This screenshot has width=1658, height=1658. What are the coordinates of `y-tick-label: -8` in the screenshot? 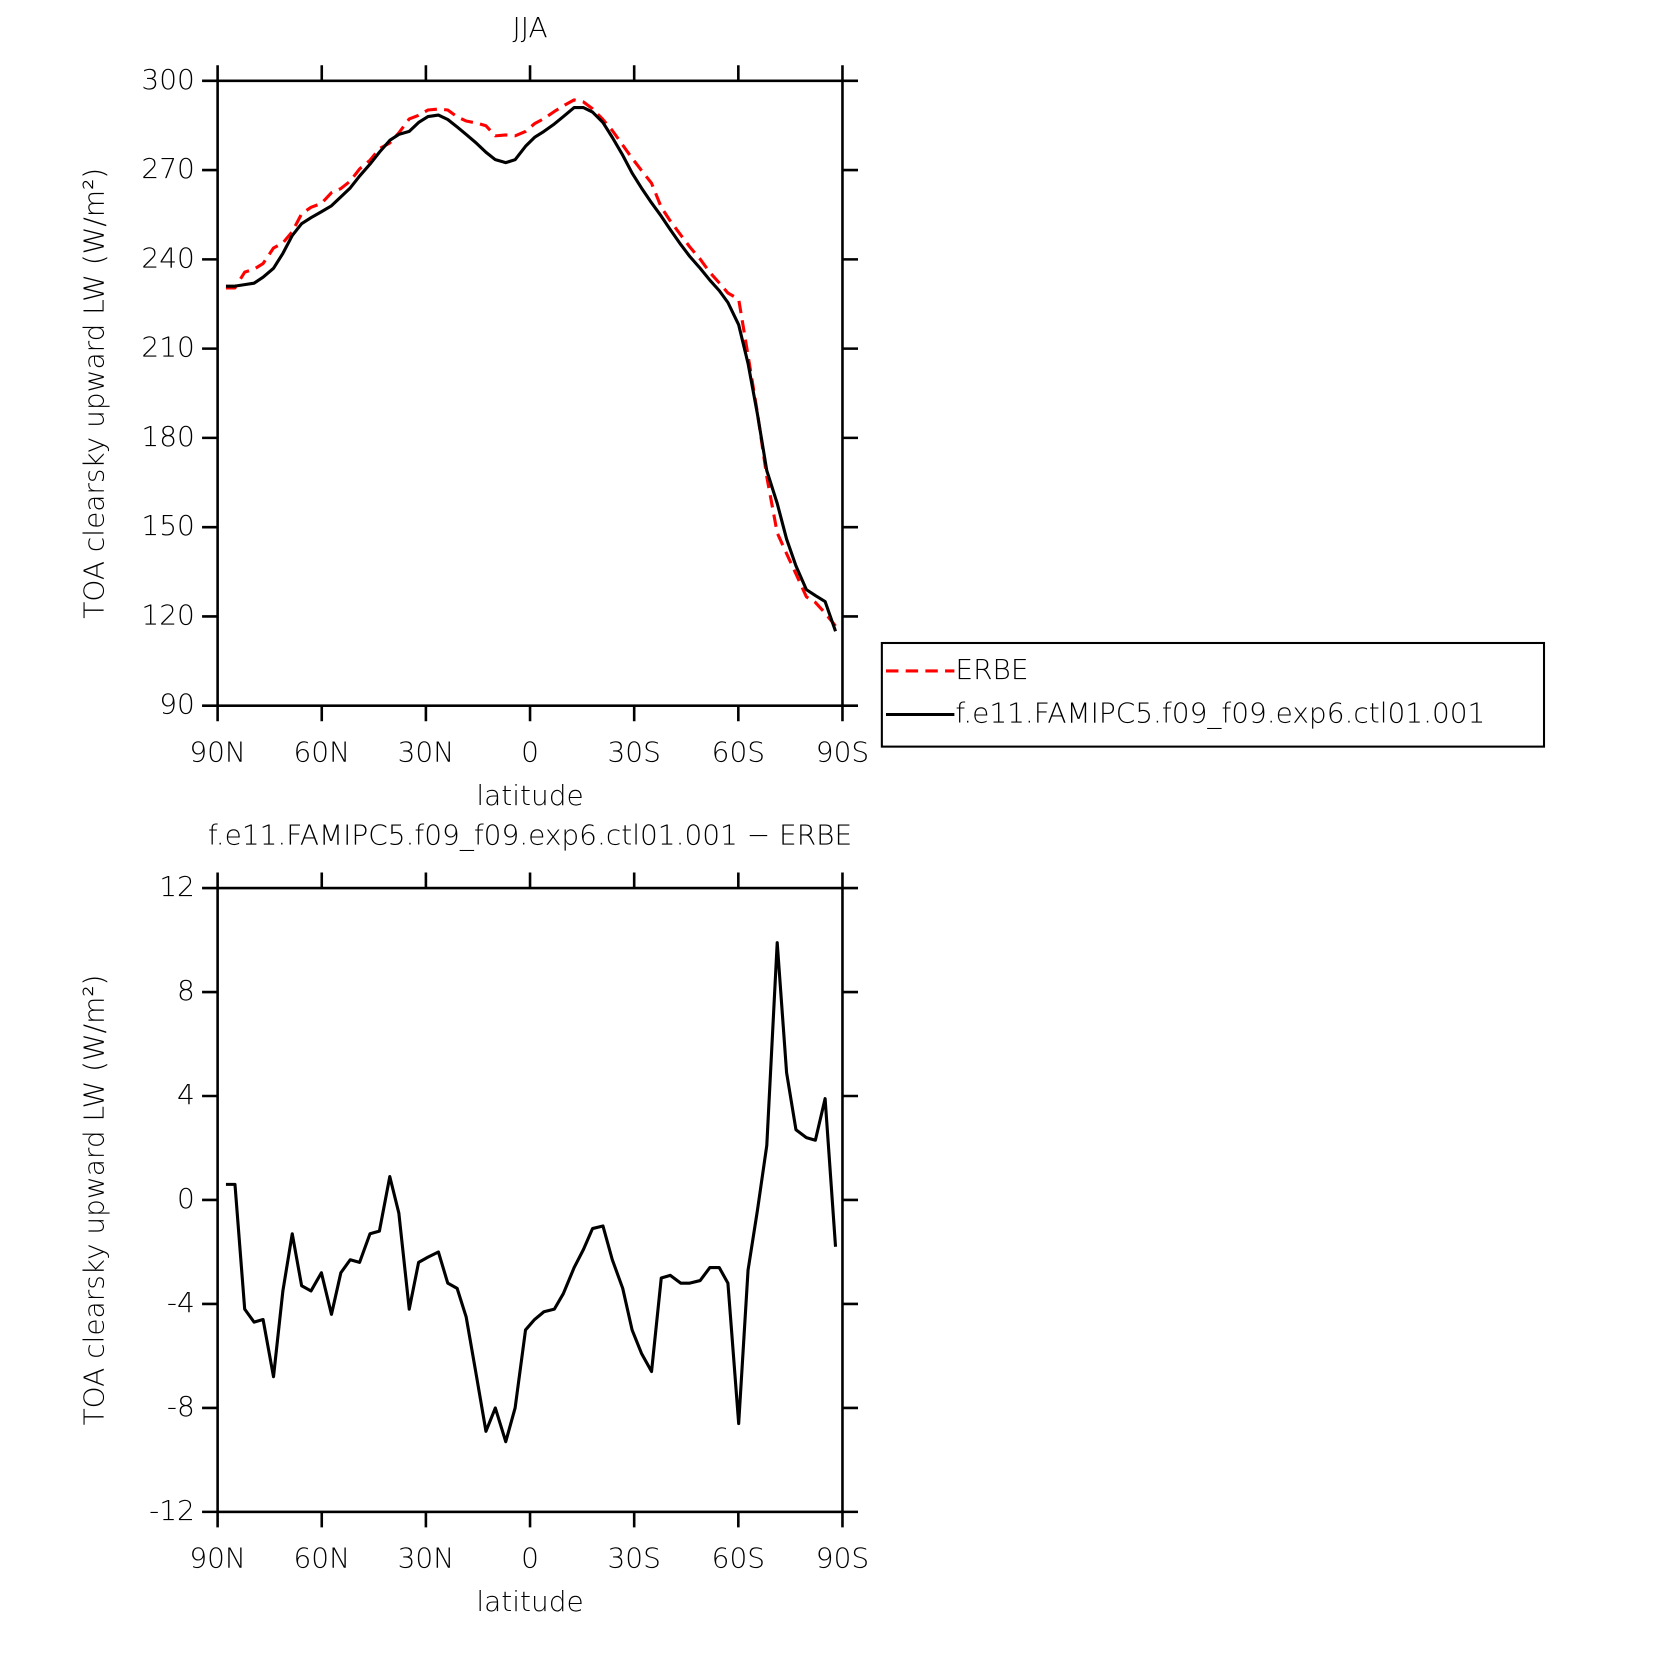 It's located at (181, 1406).